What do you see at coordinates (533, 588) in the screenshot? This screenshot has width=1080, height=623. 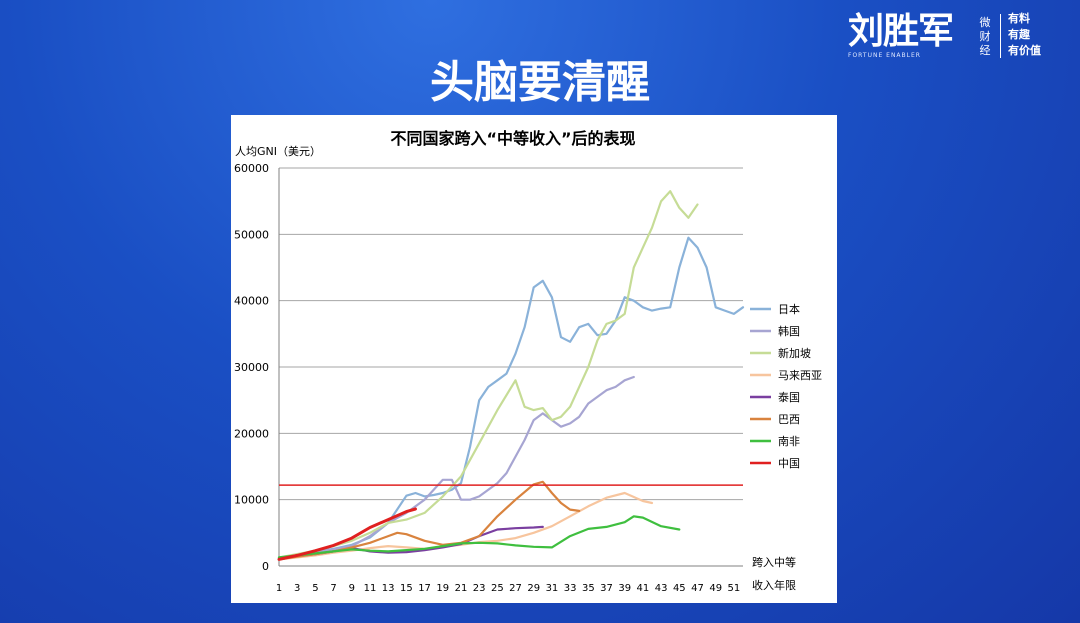 I see `x-tick-label: 29` at bounding box center [533, 588].